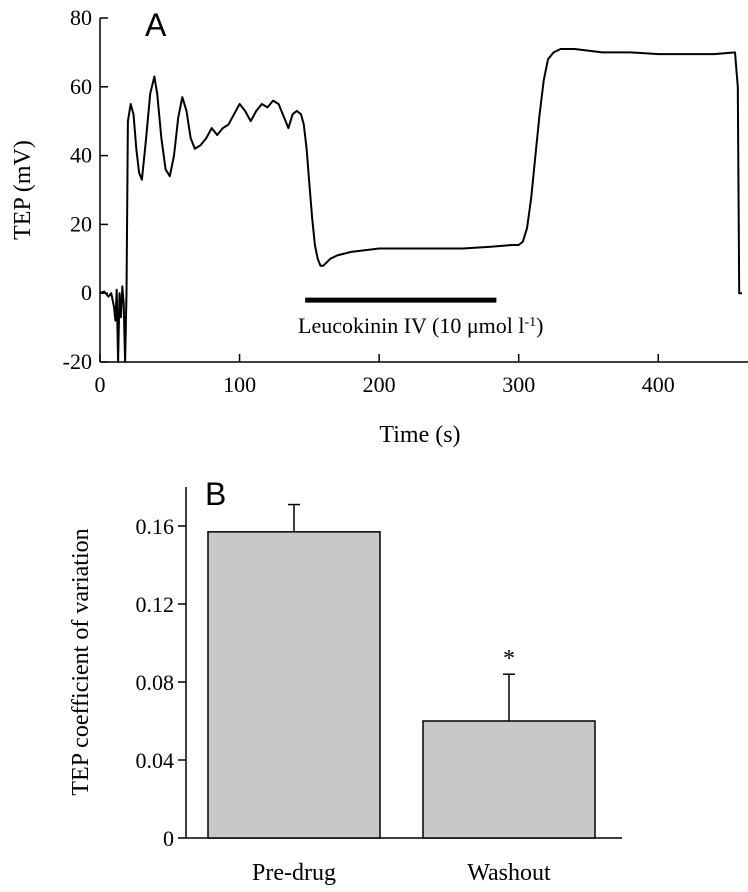 Image resolution: width=748 pixels, height=892 pixels. I want to click on leucokinin-annotation-text: Leucokinin IV (10 μmol l, so click(411, 325).